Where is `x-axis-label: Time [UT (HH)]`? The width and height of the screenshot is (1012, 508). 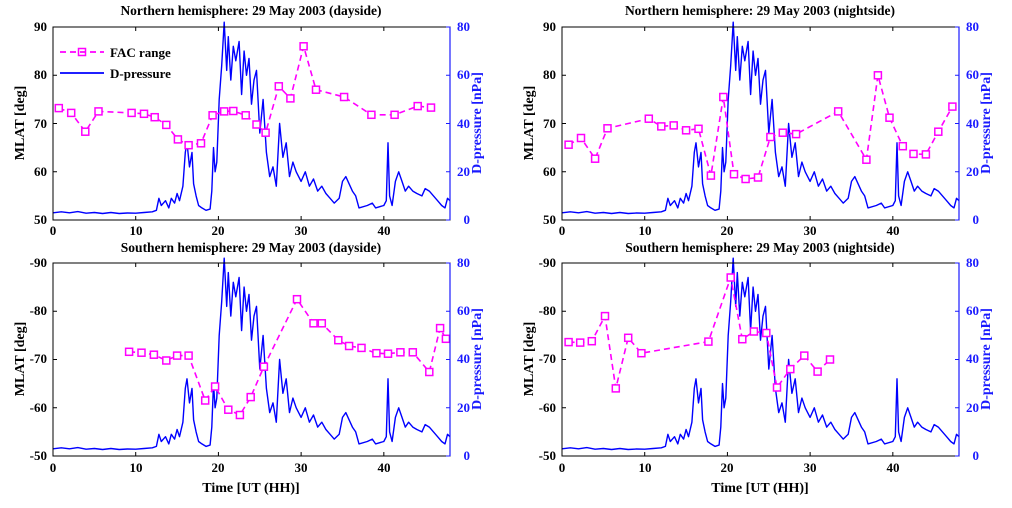 x-axis-label: Time [UT (HH)] is located at coordinates (759, 488).